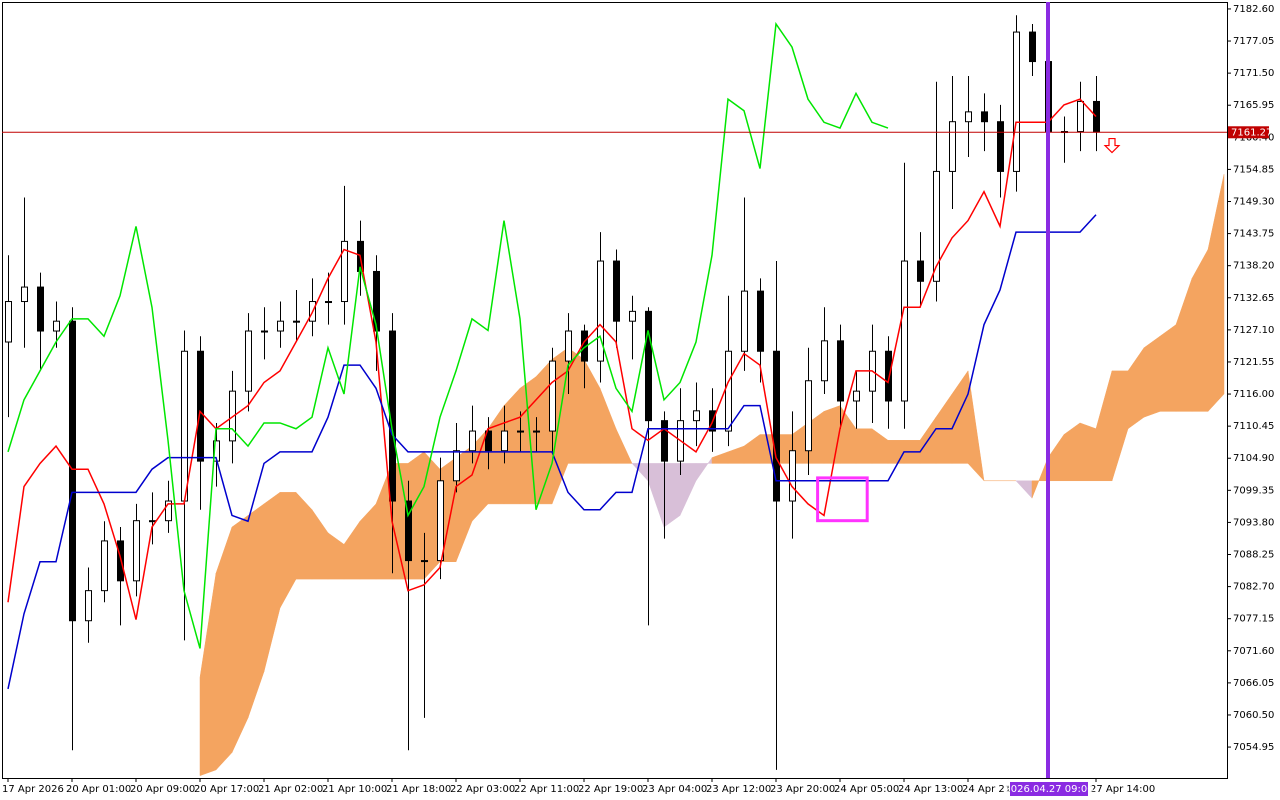  Describe the element at coordinates (226, 789) in the screenshot. I see `x-tick-label: 20 Apr 17:00` at that location.